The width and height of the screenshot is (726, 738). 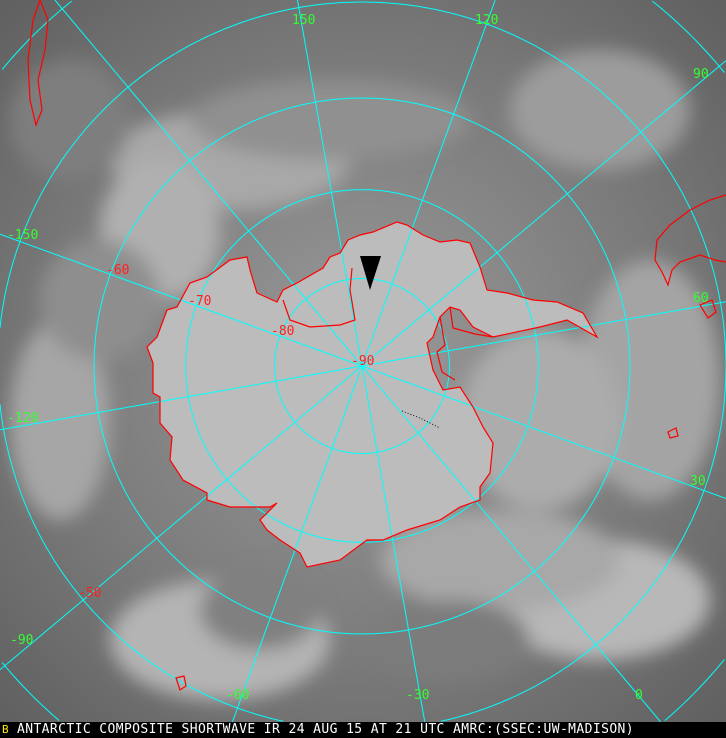 What do you see at coordinates (23, 418) in the screenshot?
I see `longitude-label: -120` at bounding box center [23, 418].